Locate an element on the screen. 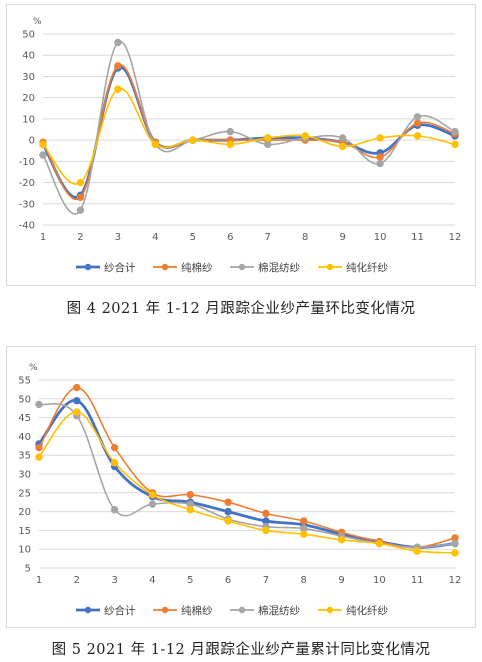  chart1-y-tick-label: -40 is located at coordinates (27, 226).